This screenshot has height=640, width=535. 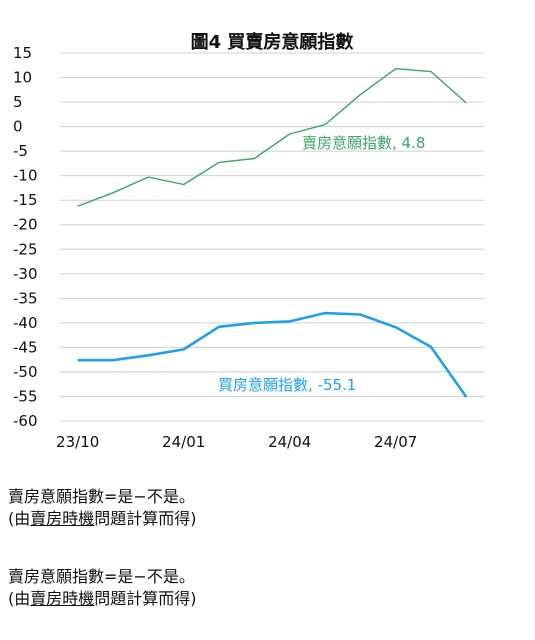 I want to click on y-tick-label: 10, so click(x=22, y=78).